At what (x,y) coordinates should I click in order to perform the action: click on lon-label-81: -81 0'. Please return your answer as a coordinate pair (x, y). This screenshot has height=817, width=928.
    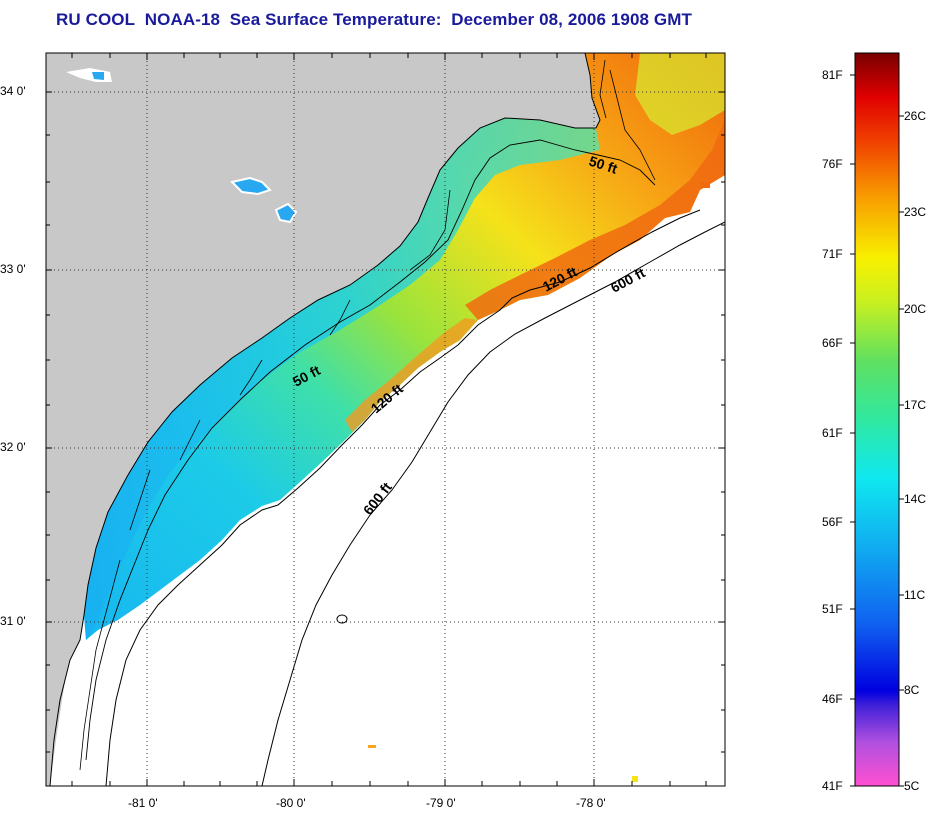
    Looking at the image, I should click on (143, 803).